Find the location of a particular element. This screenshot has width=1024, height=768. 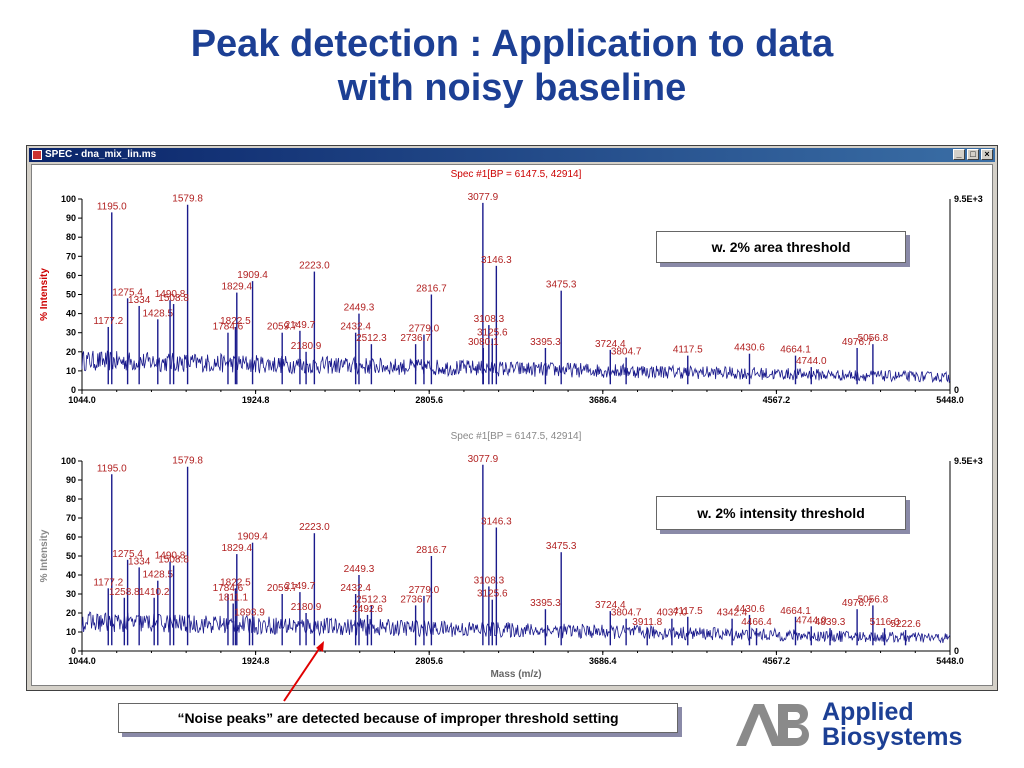

panel2-peak-label: 4839.3 is located at coordinates (830, 622).